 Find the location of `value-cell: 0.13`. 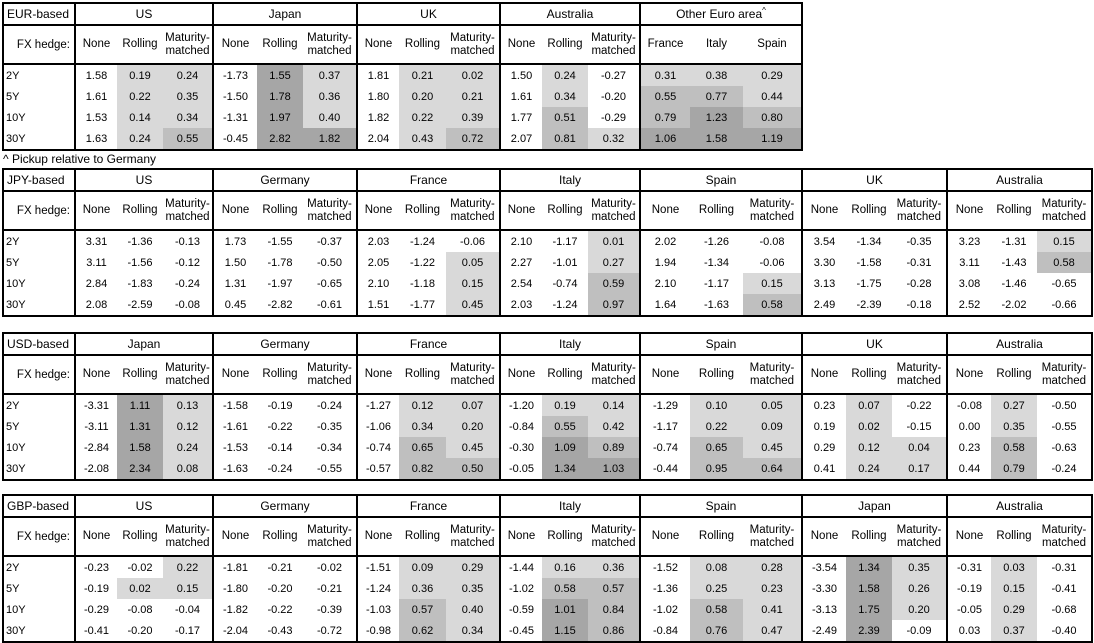

value-cell: 0.13 is located at coordinates (188, 405).